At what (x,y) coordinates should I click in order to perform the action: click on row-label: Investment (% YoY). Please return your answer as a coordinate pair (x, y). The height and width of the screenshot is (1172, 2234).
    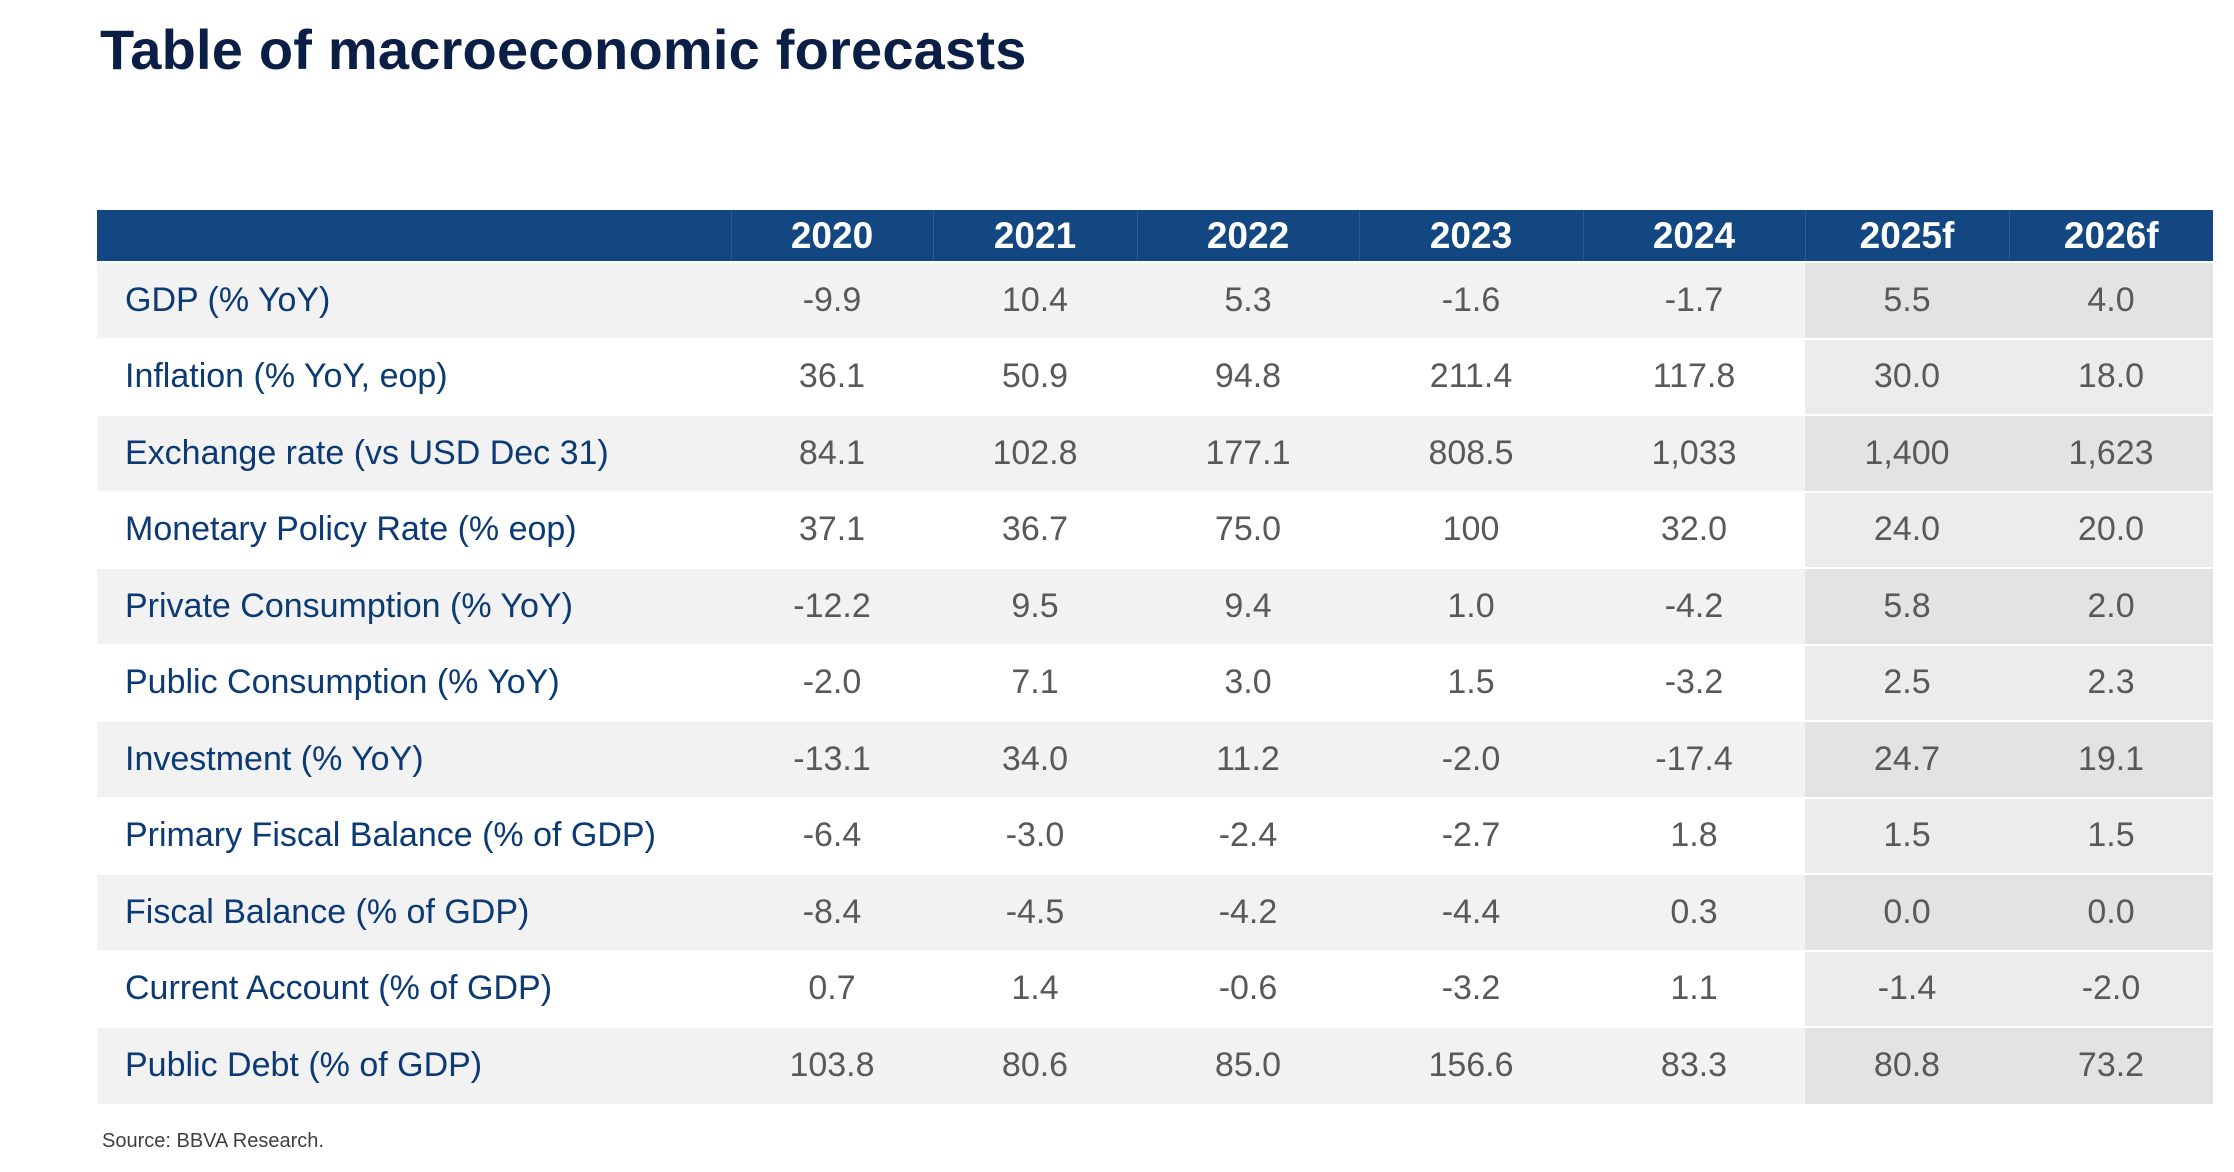
    Looking at the image, I should click on (414, 759).